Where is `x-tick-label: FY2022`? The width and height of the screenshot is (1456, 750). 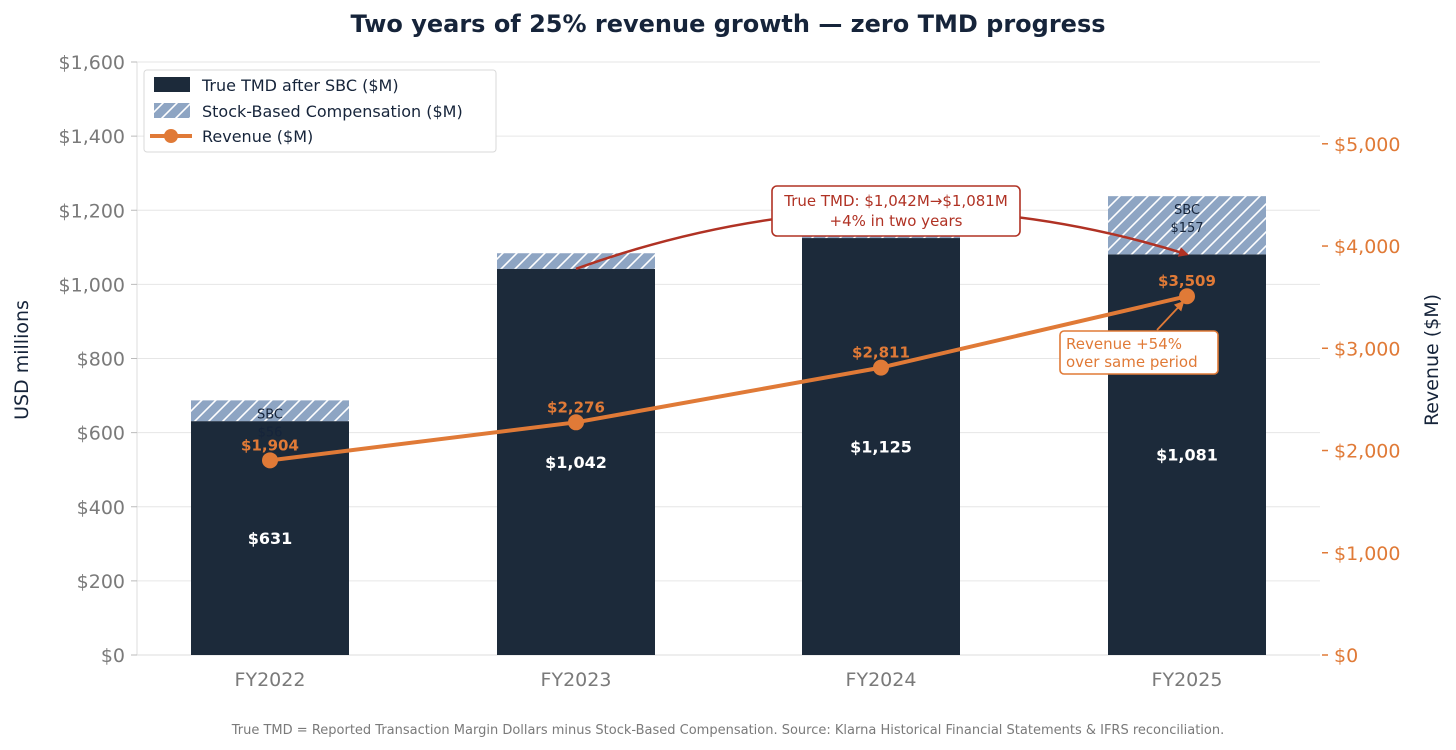
x-tick-label: FY2022 is located at coordinates (270, 680).